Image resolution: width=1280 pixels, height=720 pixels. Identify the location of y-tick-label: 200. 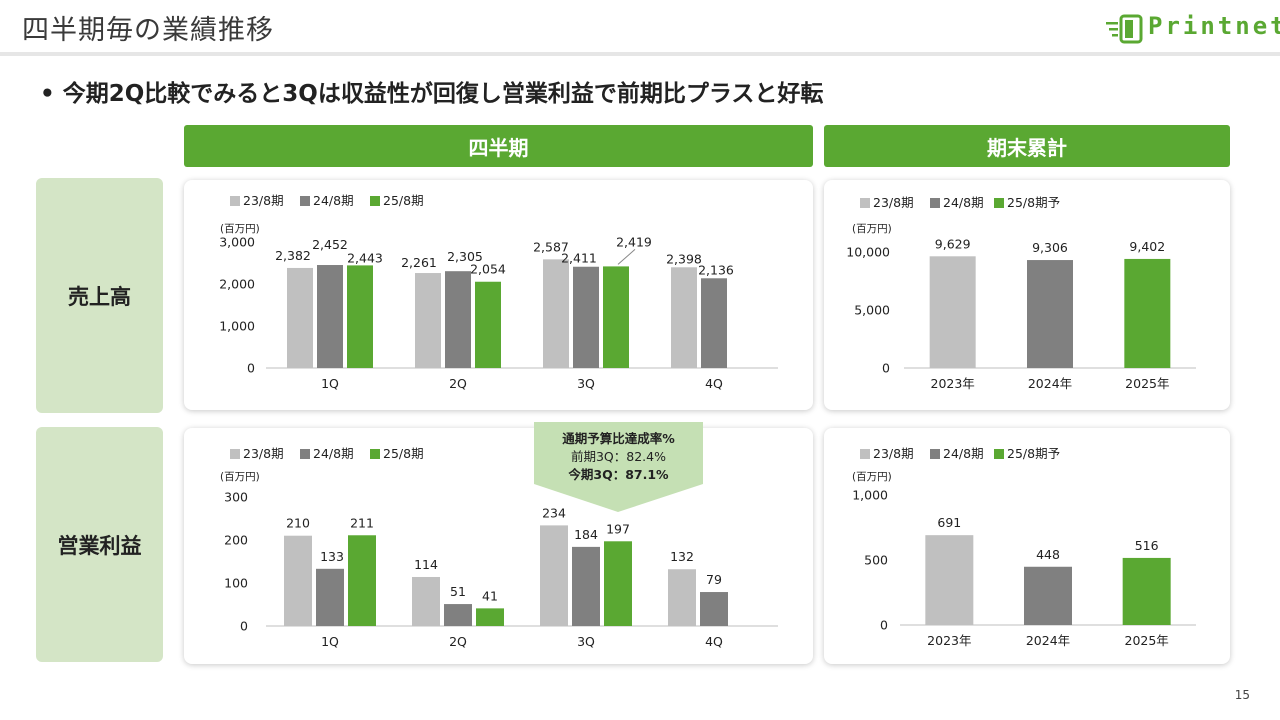
(236, 540).